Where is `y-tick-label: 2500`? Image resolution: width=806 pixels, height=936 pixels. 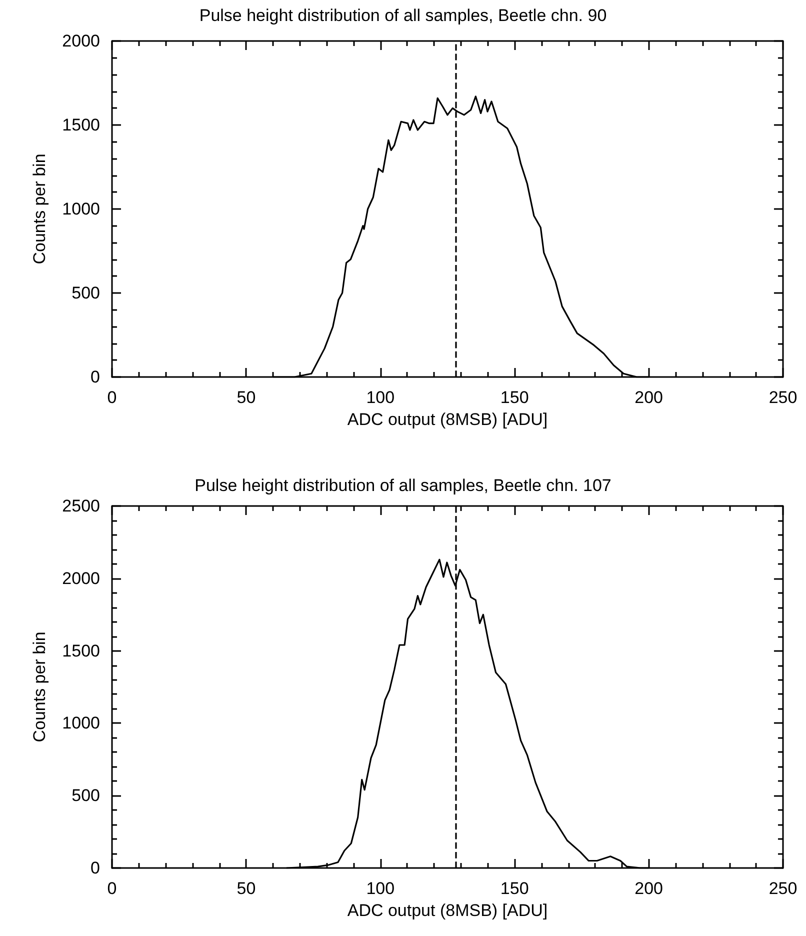 y-tick-label: 2500 is located at coordinates (81, 506).